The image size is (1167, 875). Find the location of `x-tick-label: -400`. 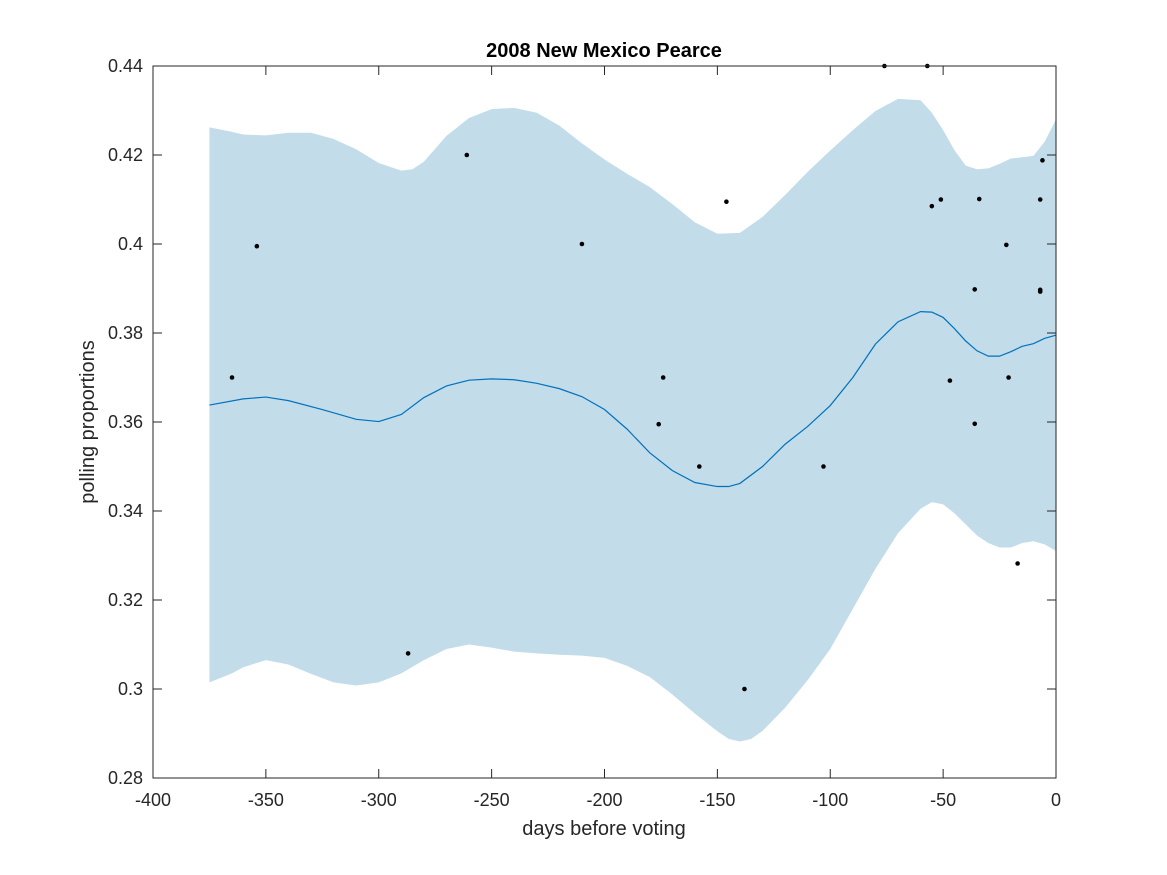

x-tick-label: -400 is located at coordinates (153, 800).